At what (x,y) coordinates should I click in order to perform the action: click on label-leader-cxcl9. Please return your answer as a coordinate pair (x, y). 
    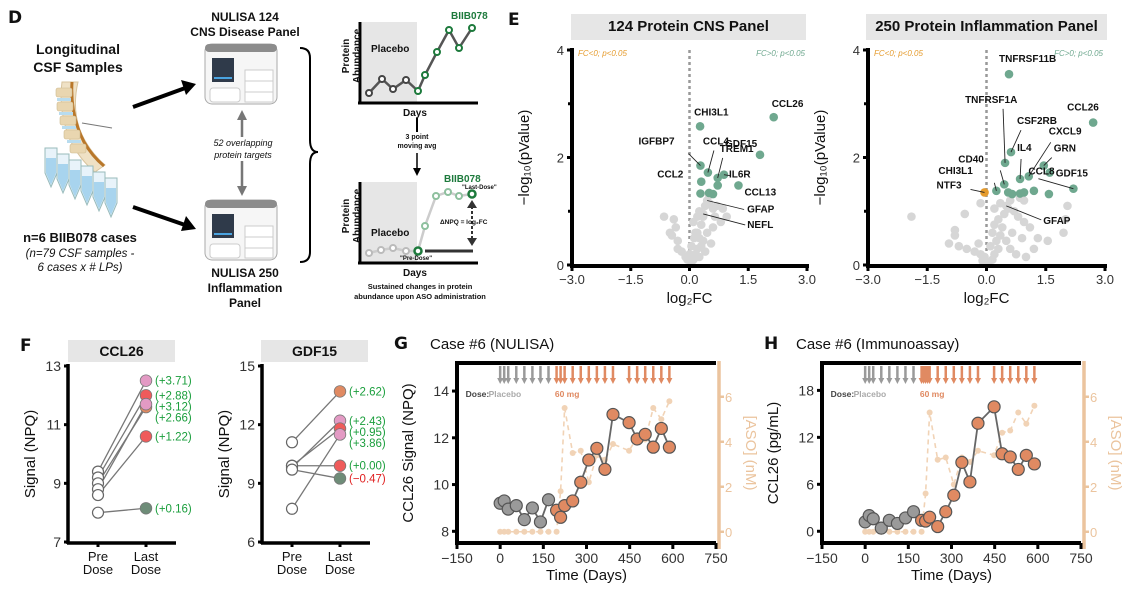
    Looking at the image, I should click on (1040, 159).